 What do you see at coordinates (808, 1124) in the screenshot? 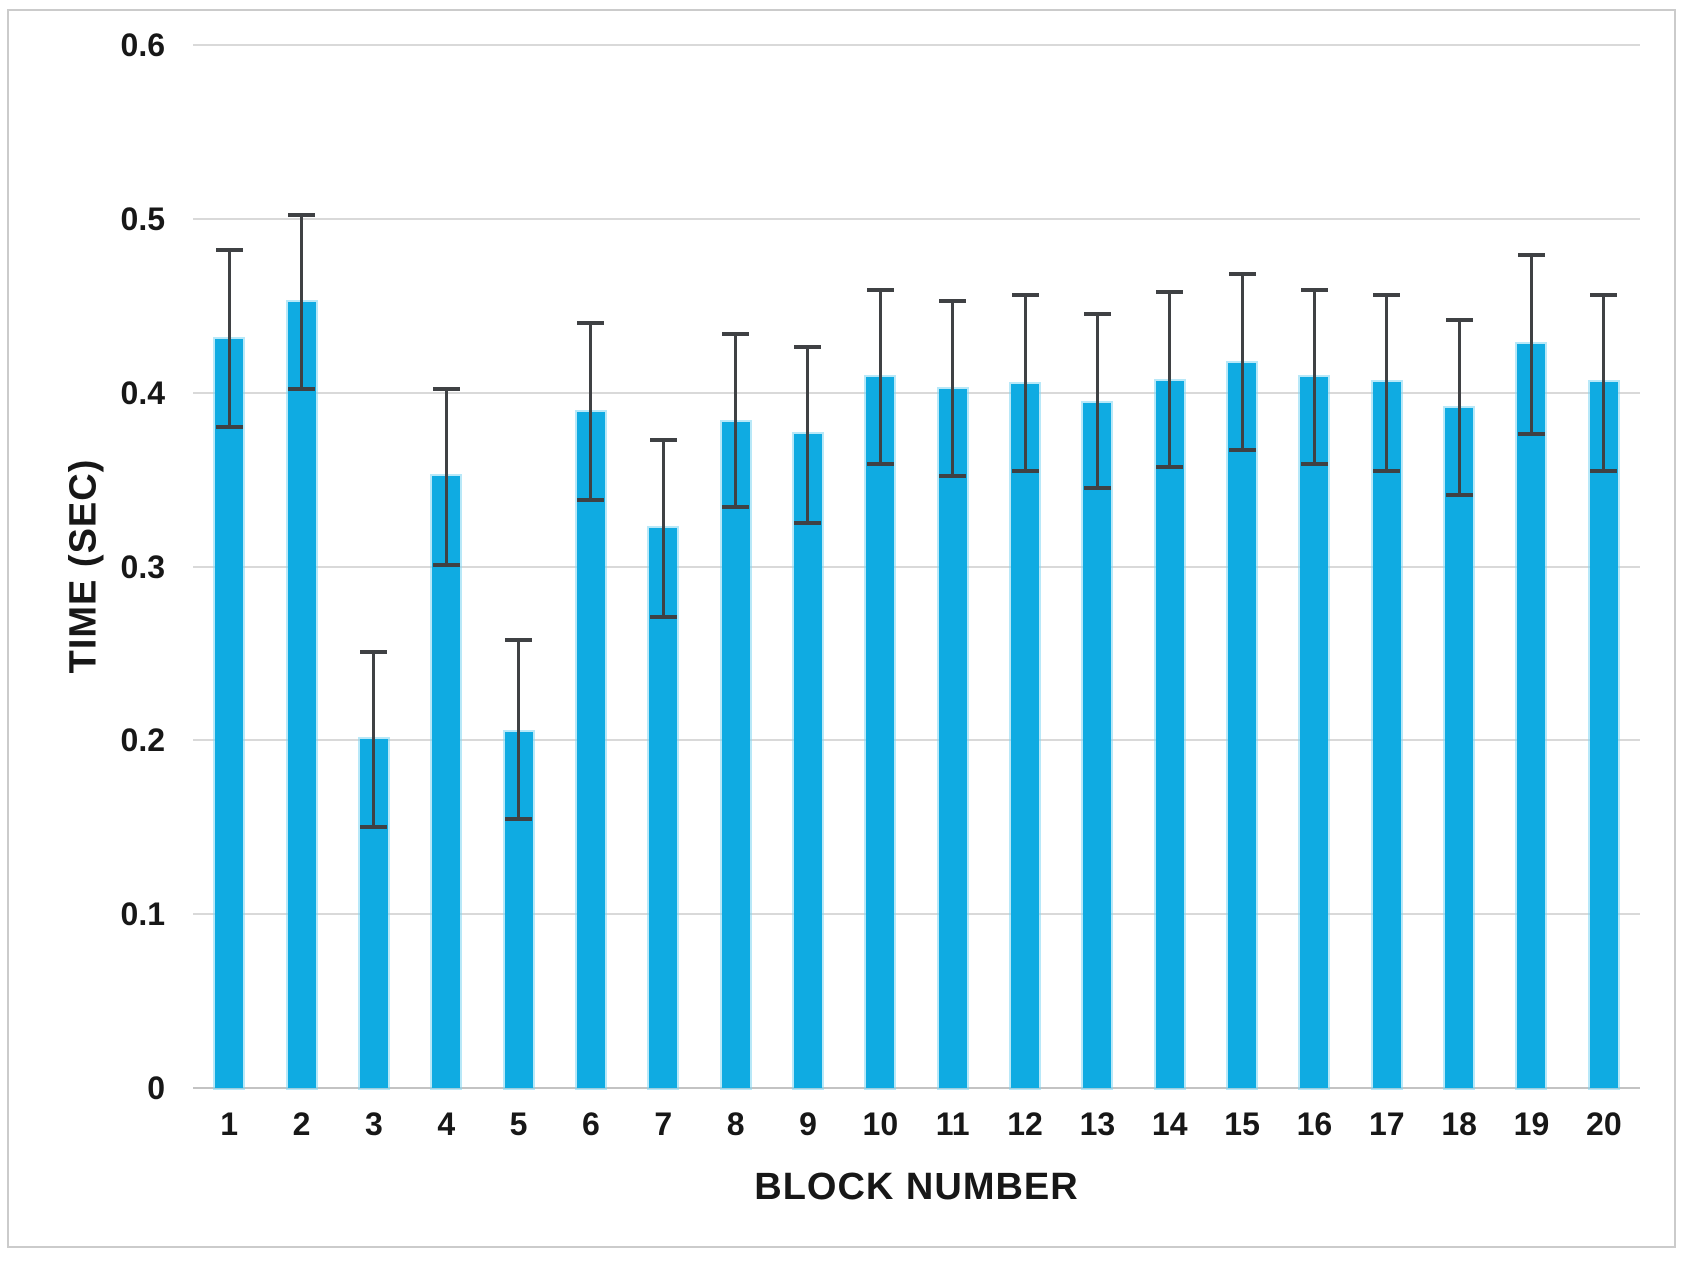
I see `x-tick-label-9: 9` at bounding box center [808, 1124].